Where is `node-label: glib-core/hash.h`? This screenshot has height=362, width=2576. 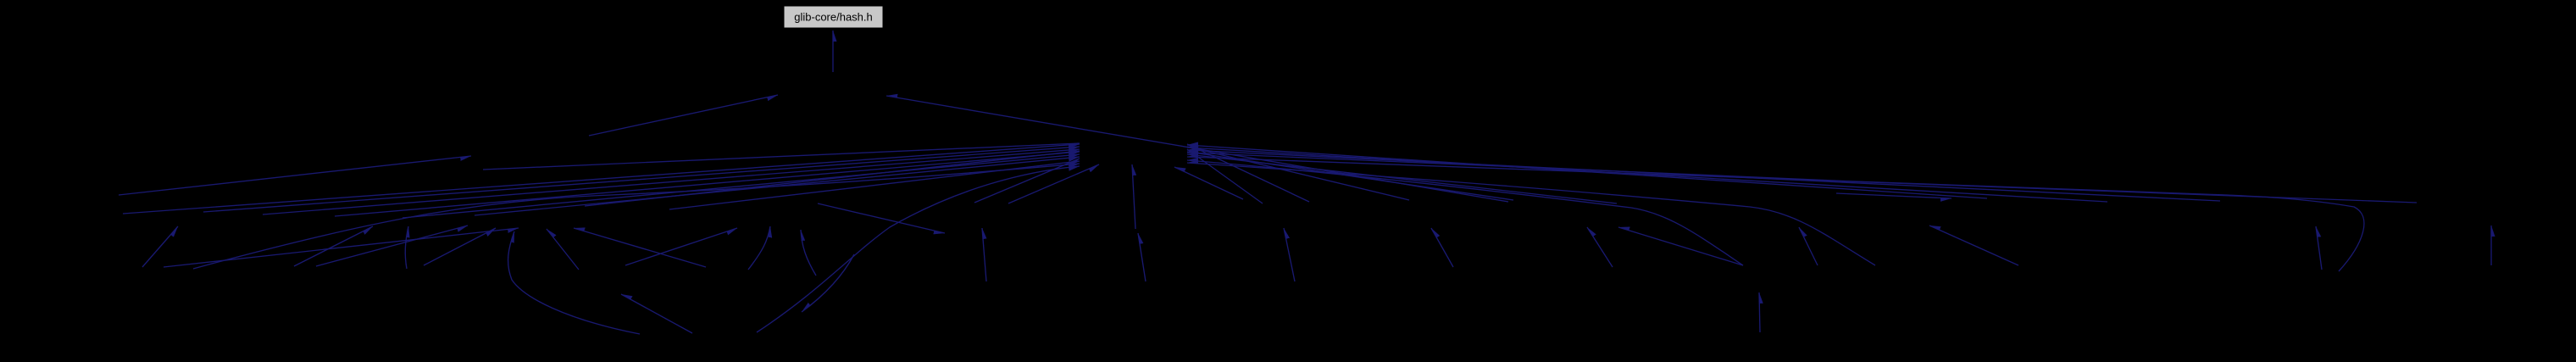
node-label: glib-core/hash.h is located at coordinates (833, 17).